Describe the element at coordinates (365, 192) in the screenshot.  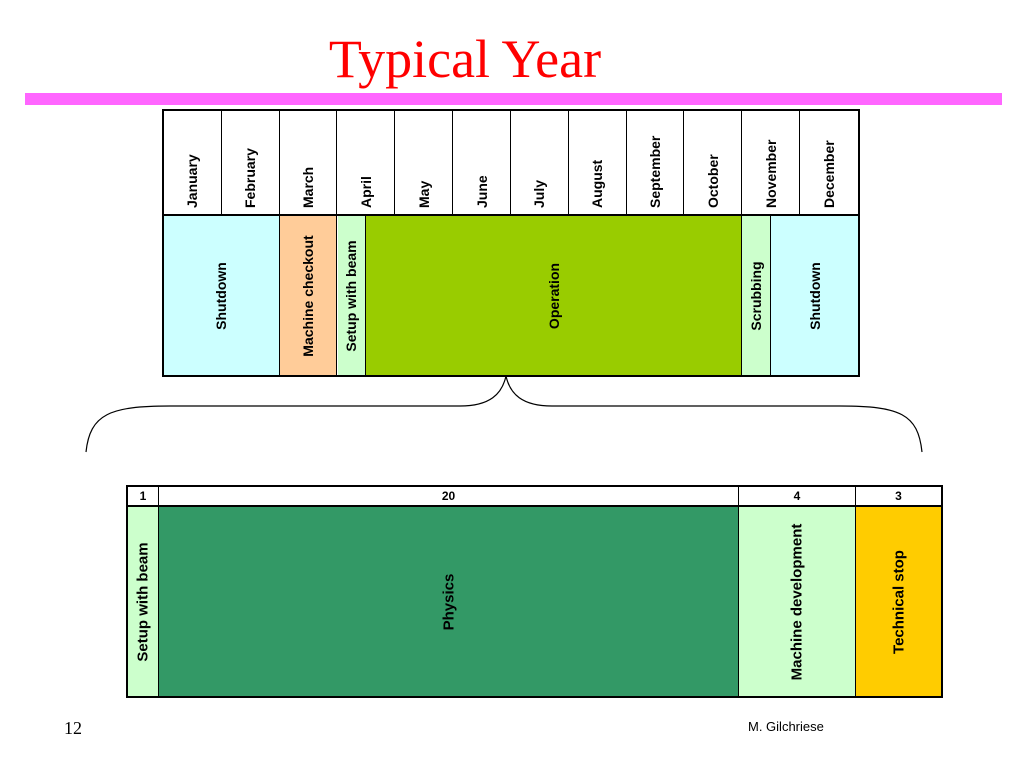
I see `month-label: April` at that location.